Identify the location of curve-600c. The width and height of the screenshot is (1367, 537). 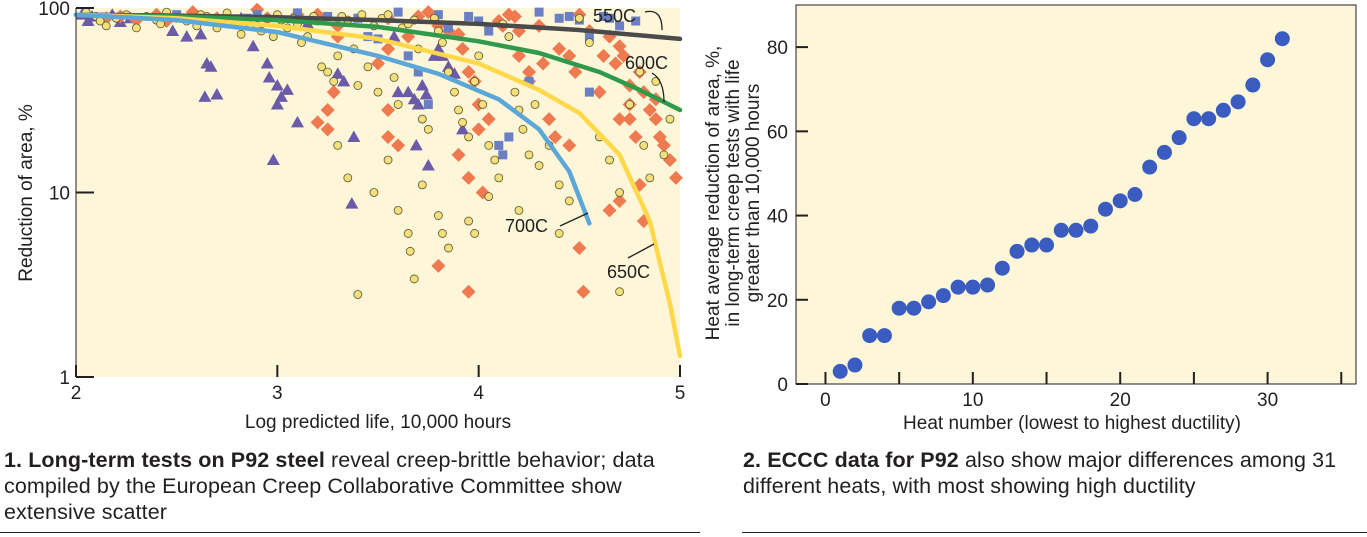
(378, 62).